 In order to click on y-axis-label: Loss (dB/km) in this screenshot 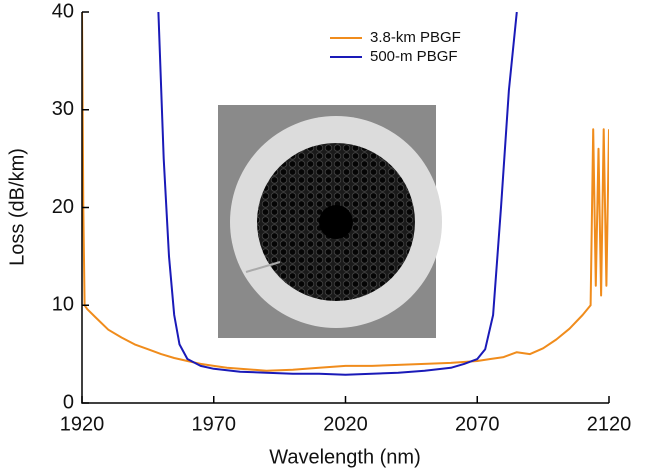, I will do `click(17, 207)`.